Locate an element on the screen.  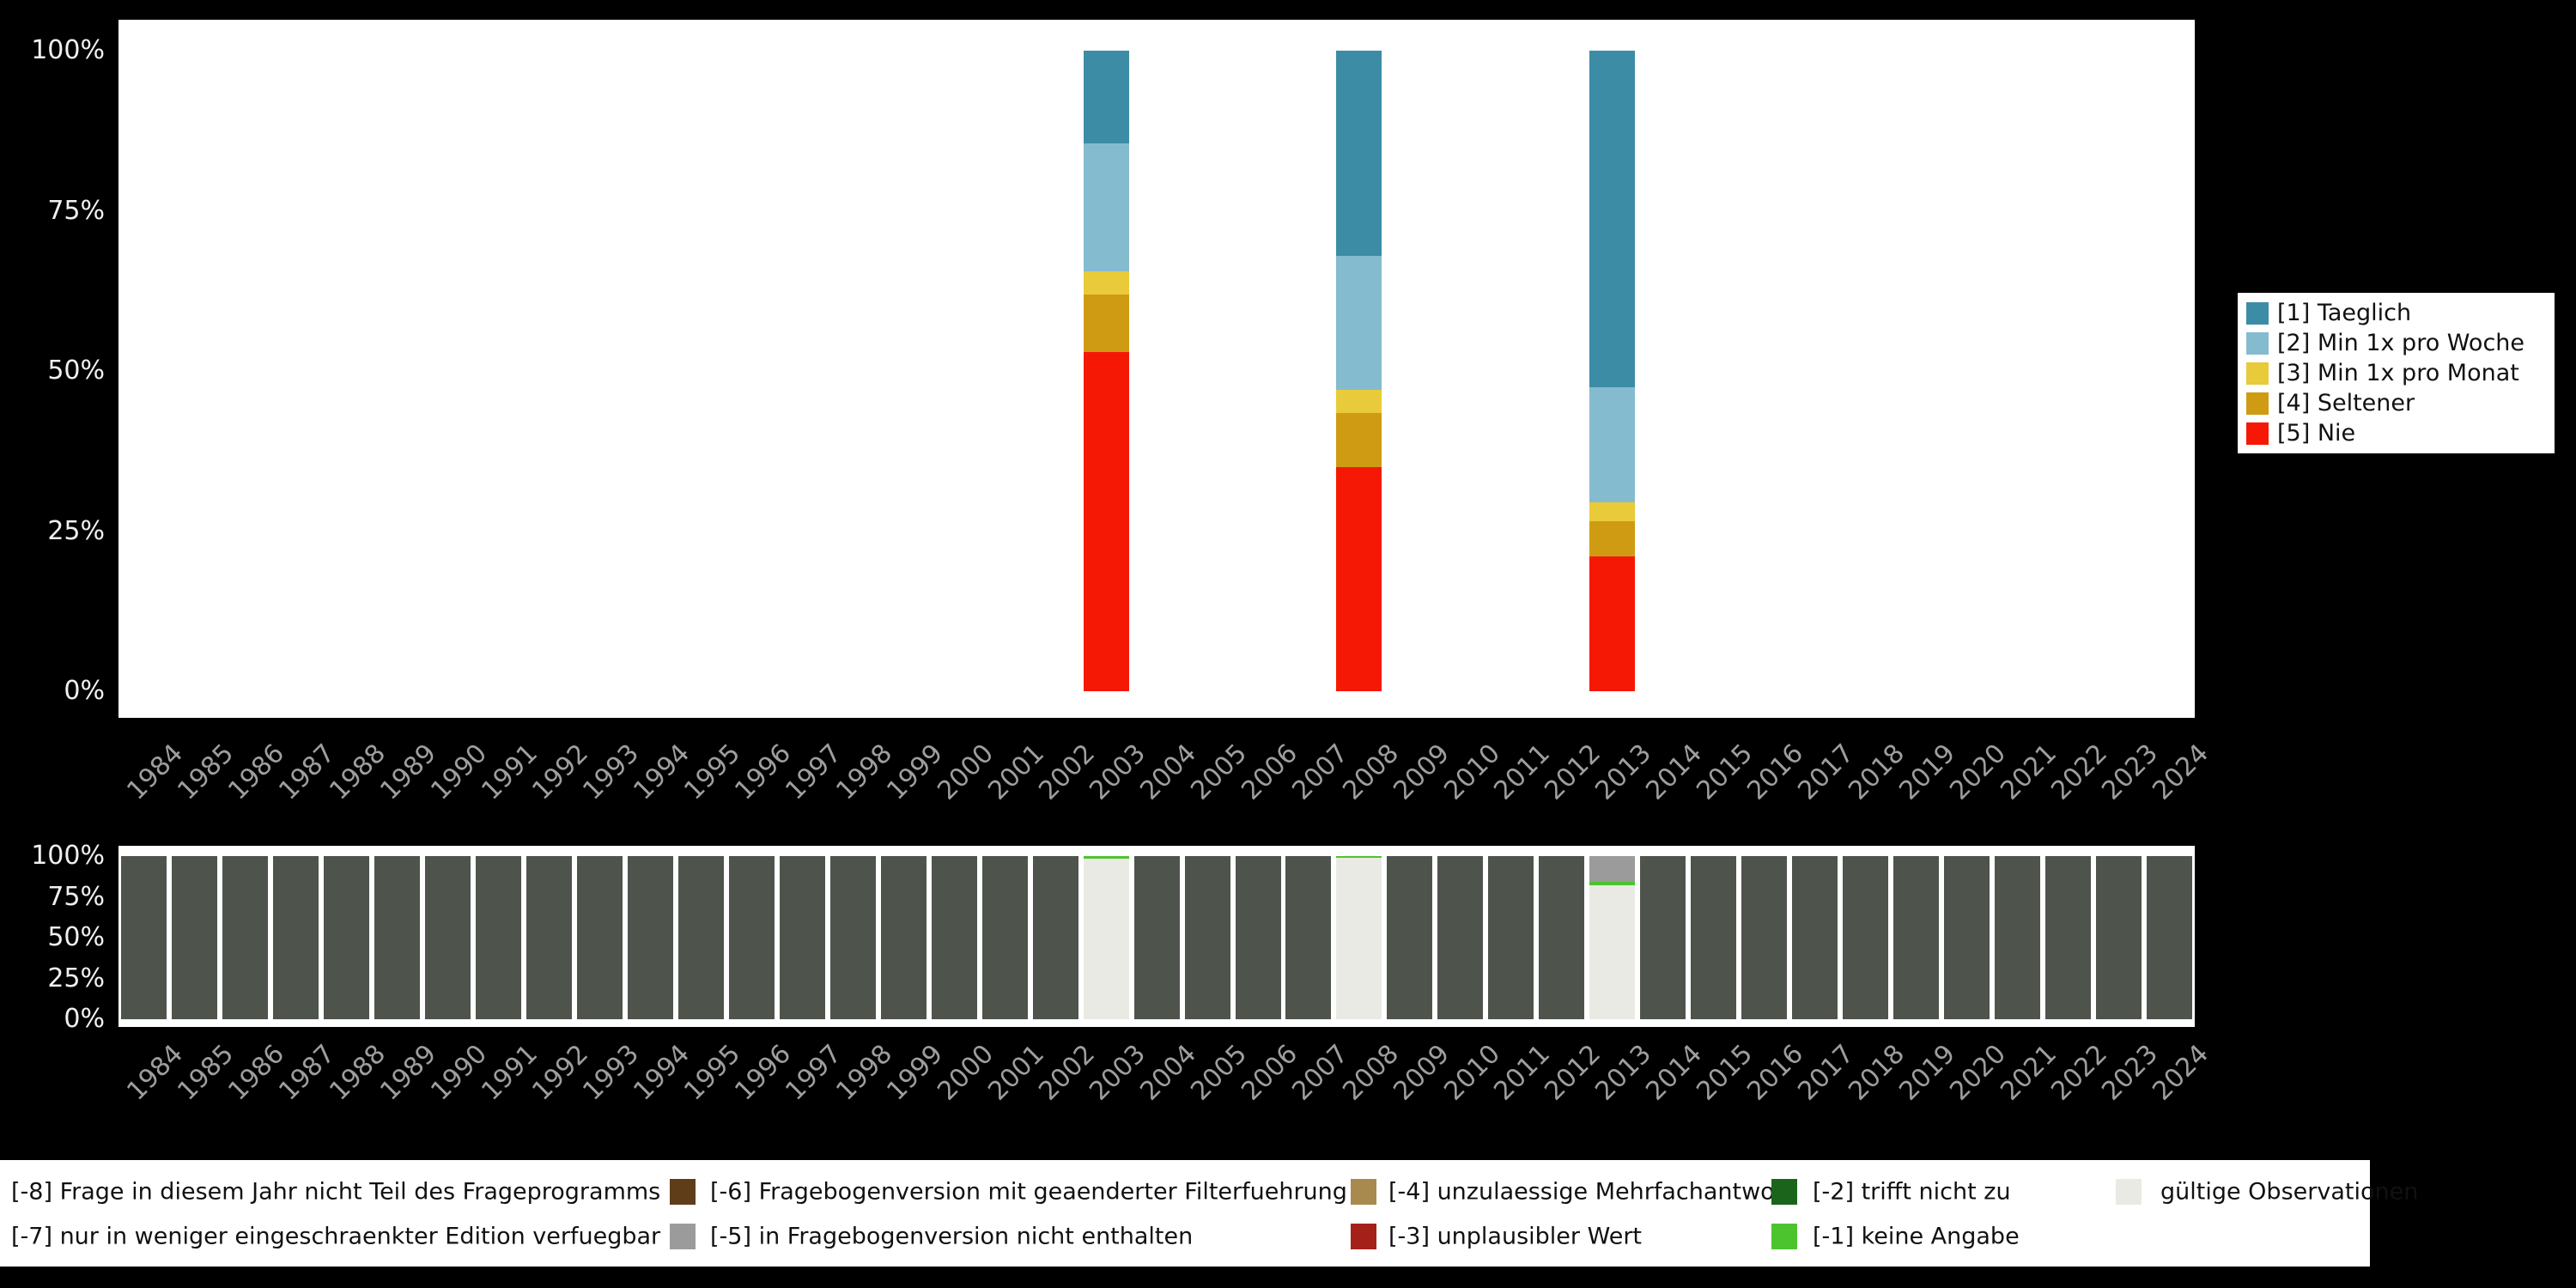
x-axis-year-label: 2016 is located at coordinates (1776, 772).